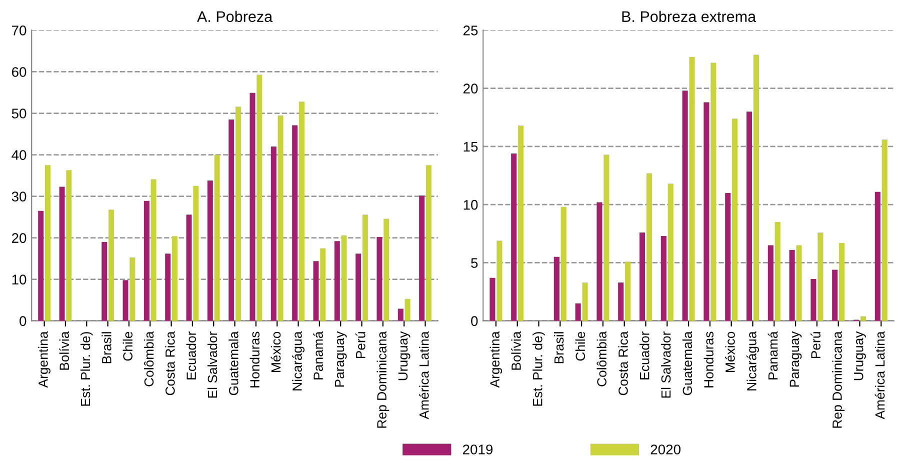  I want to click on x-tick-label: América Latina, so click(879, 375).